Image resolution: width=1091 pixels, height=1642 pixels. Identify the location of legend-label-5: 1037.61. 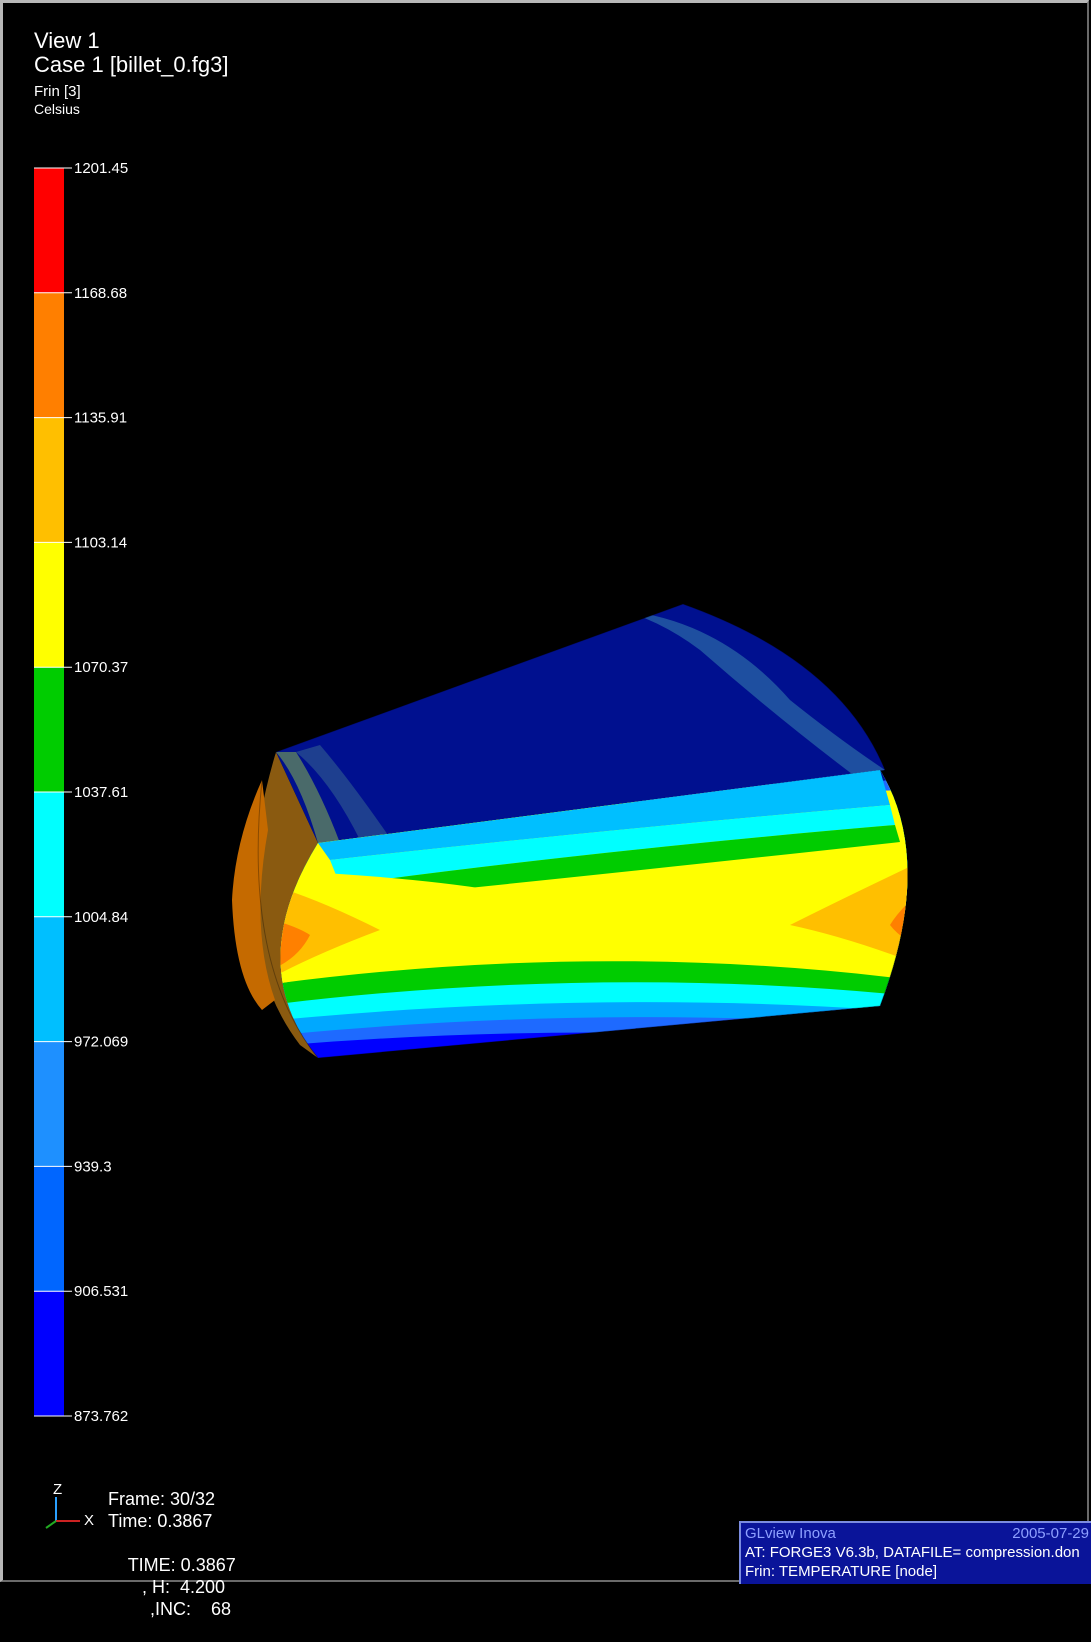
(101, 792).